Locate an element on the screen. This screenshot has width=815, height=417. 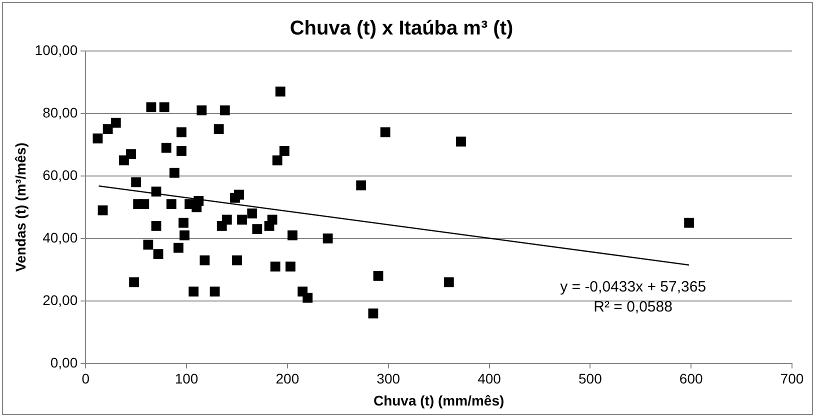
x-tick-label: 600 is located at coordinates (691, 378).